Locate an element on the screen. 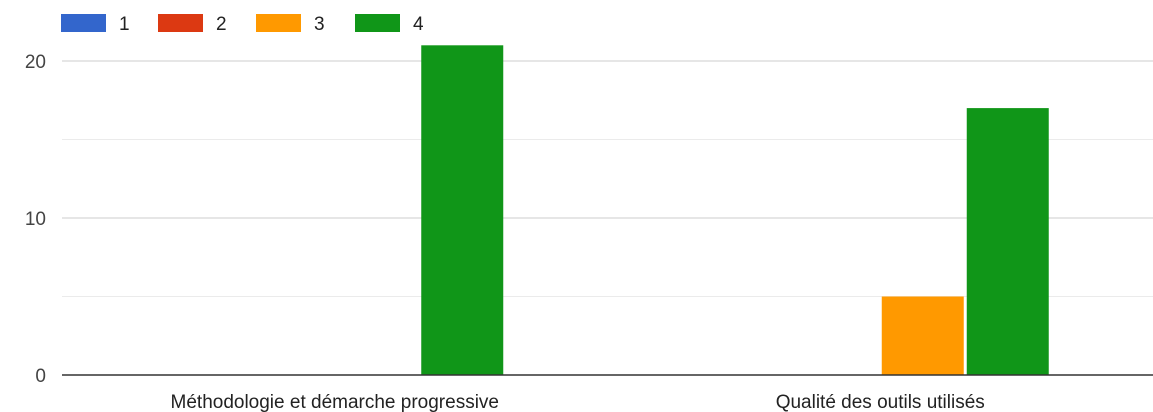  y-tick-label: 0 is located at coordinates (40, 376).